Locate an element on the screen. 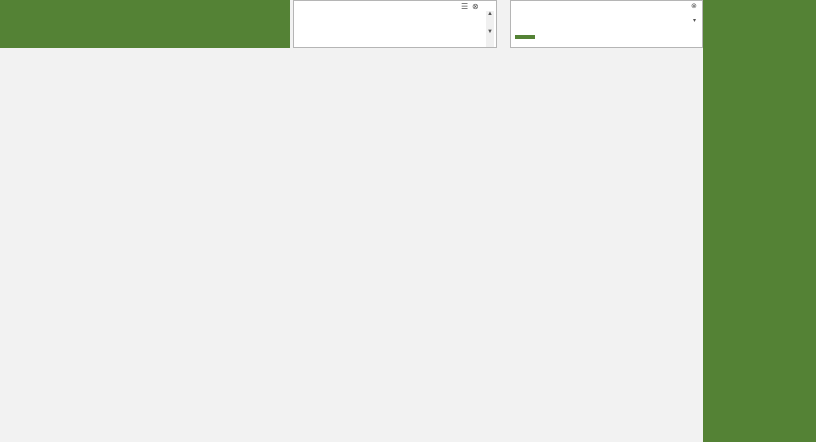  date-timeline: ⊗ ▾ is located at coordinates (606, 24).